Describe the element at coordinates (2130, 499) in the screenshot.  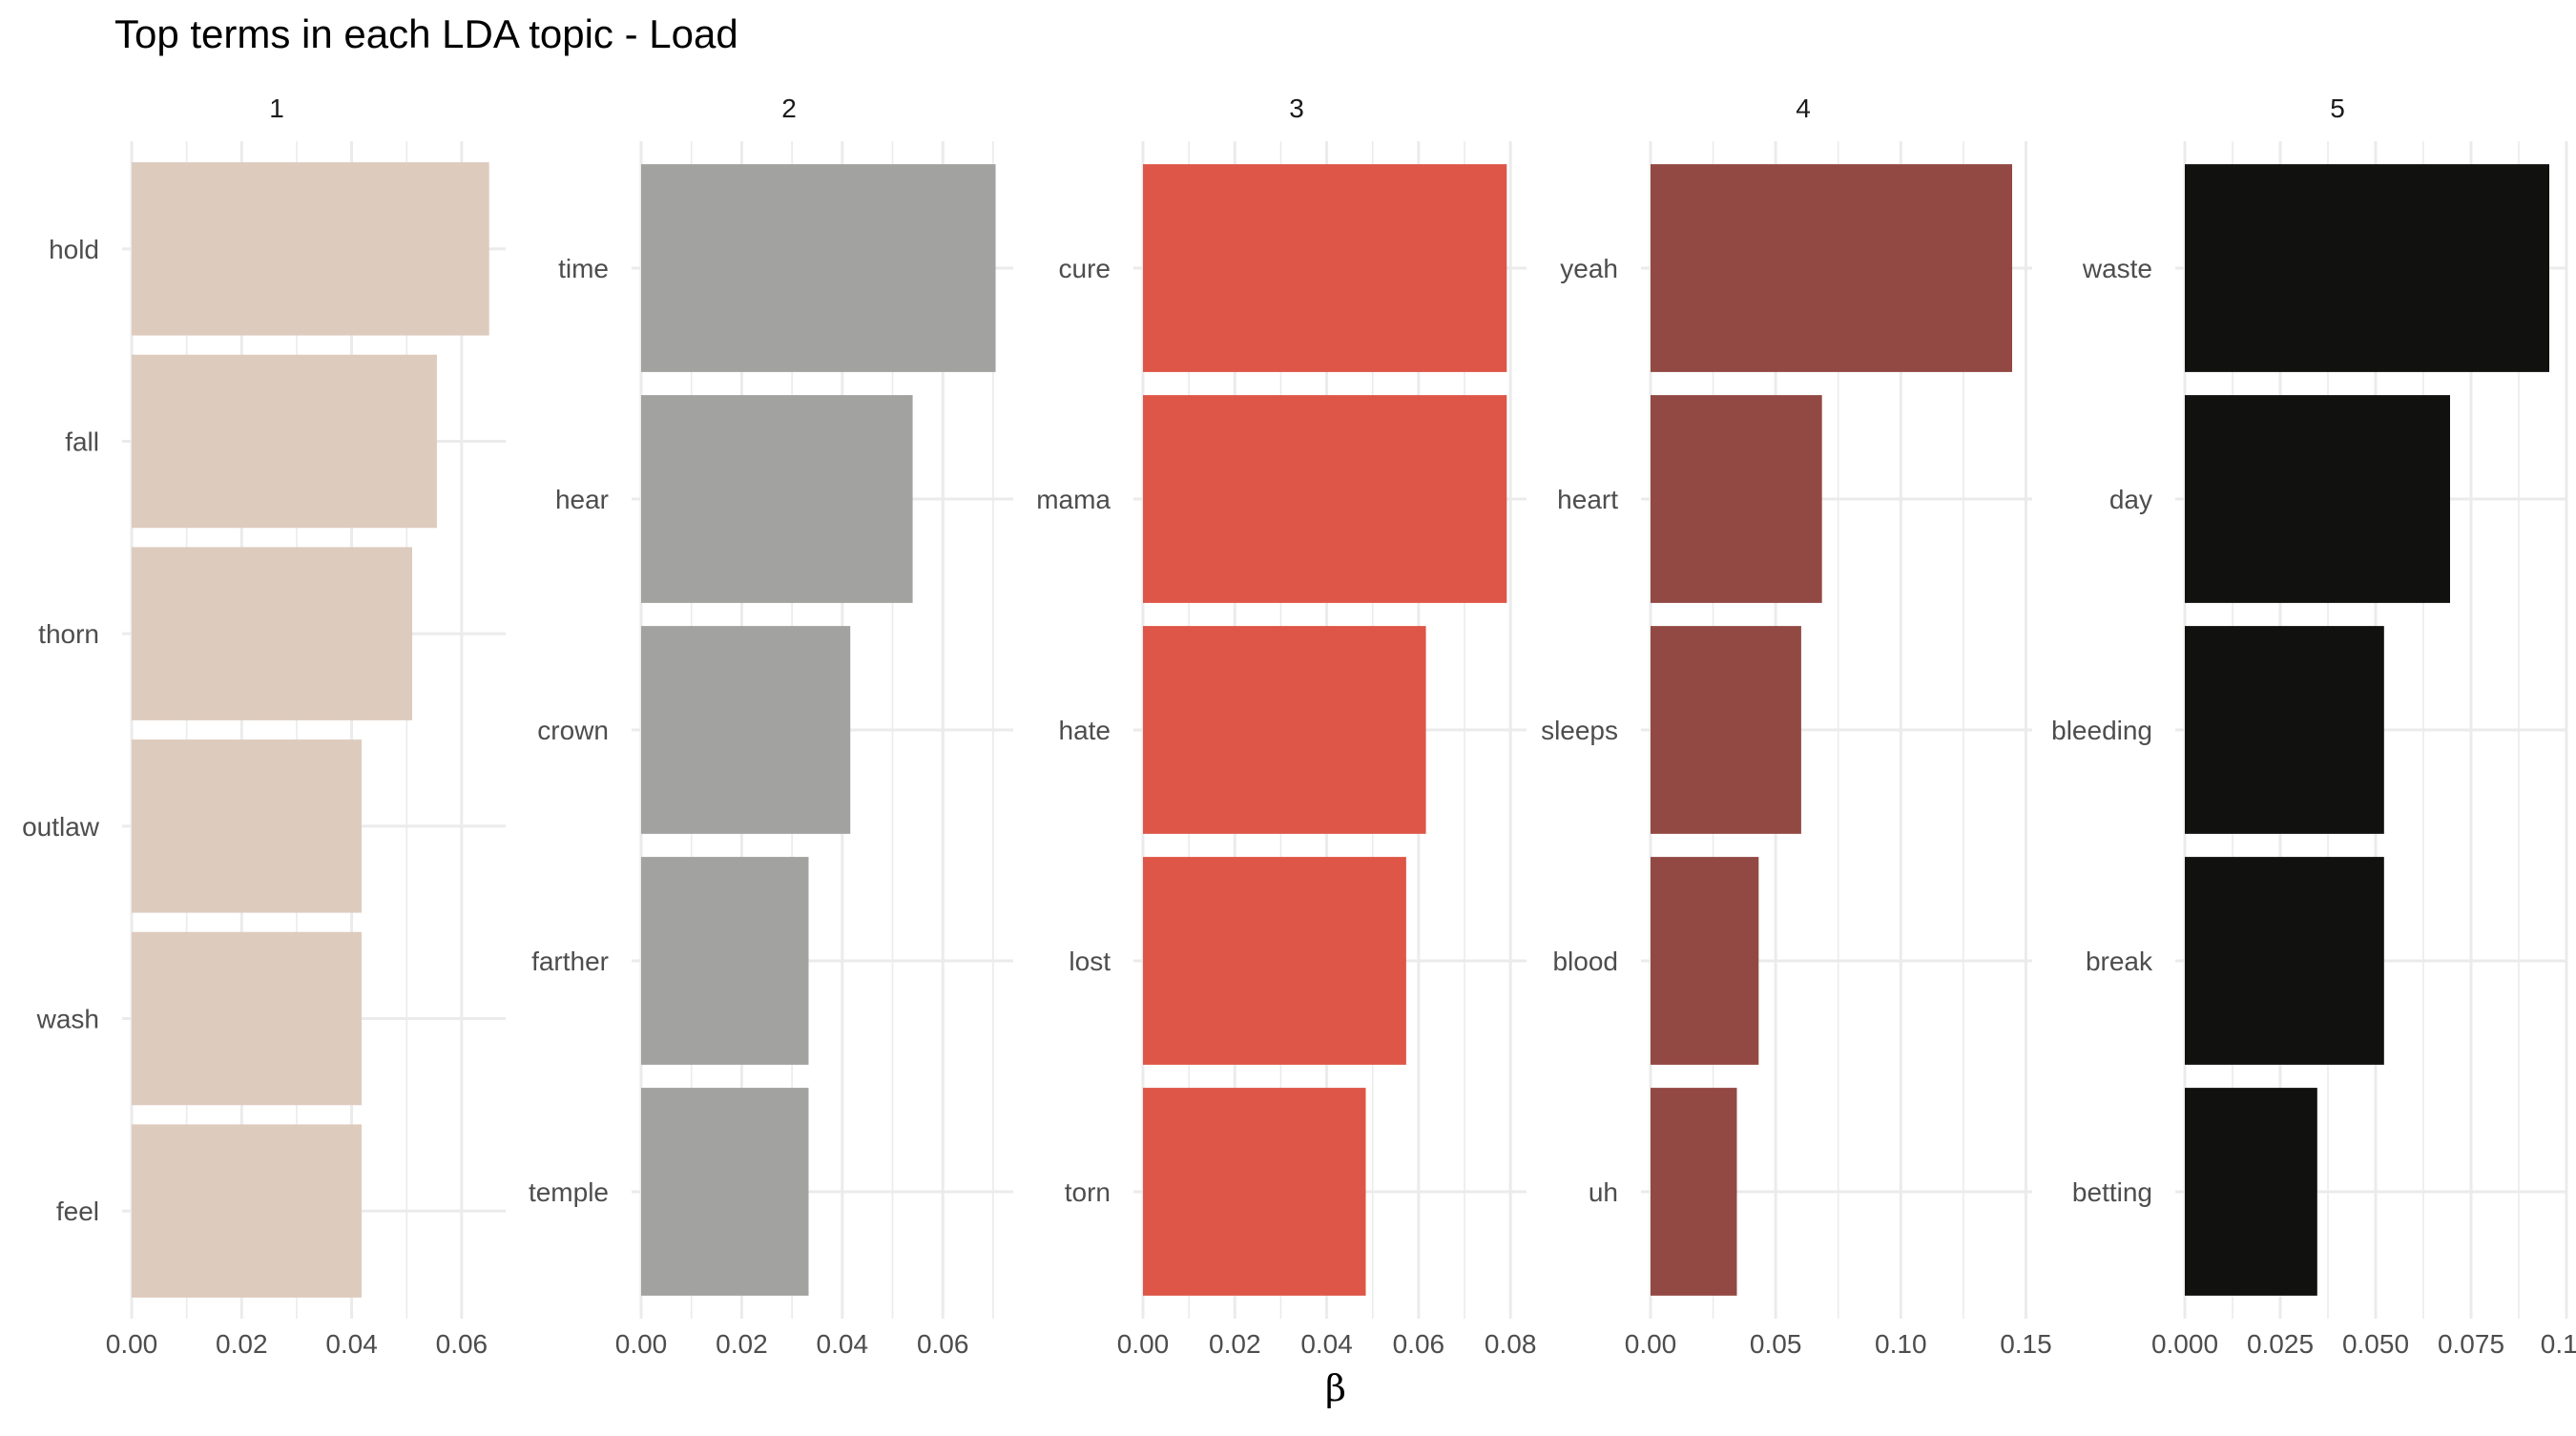
I see `category-label-day: day` at that location.